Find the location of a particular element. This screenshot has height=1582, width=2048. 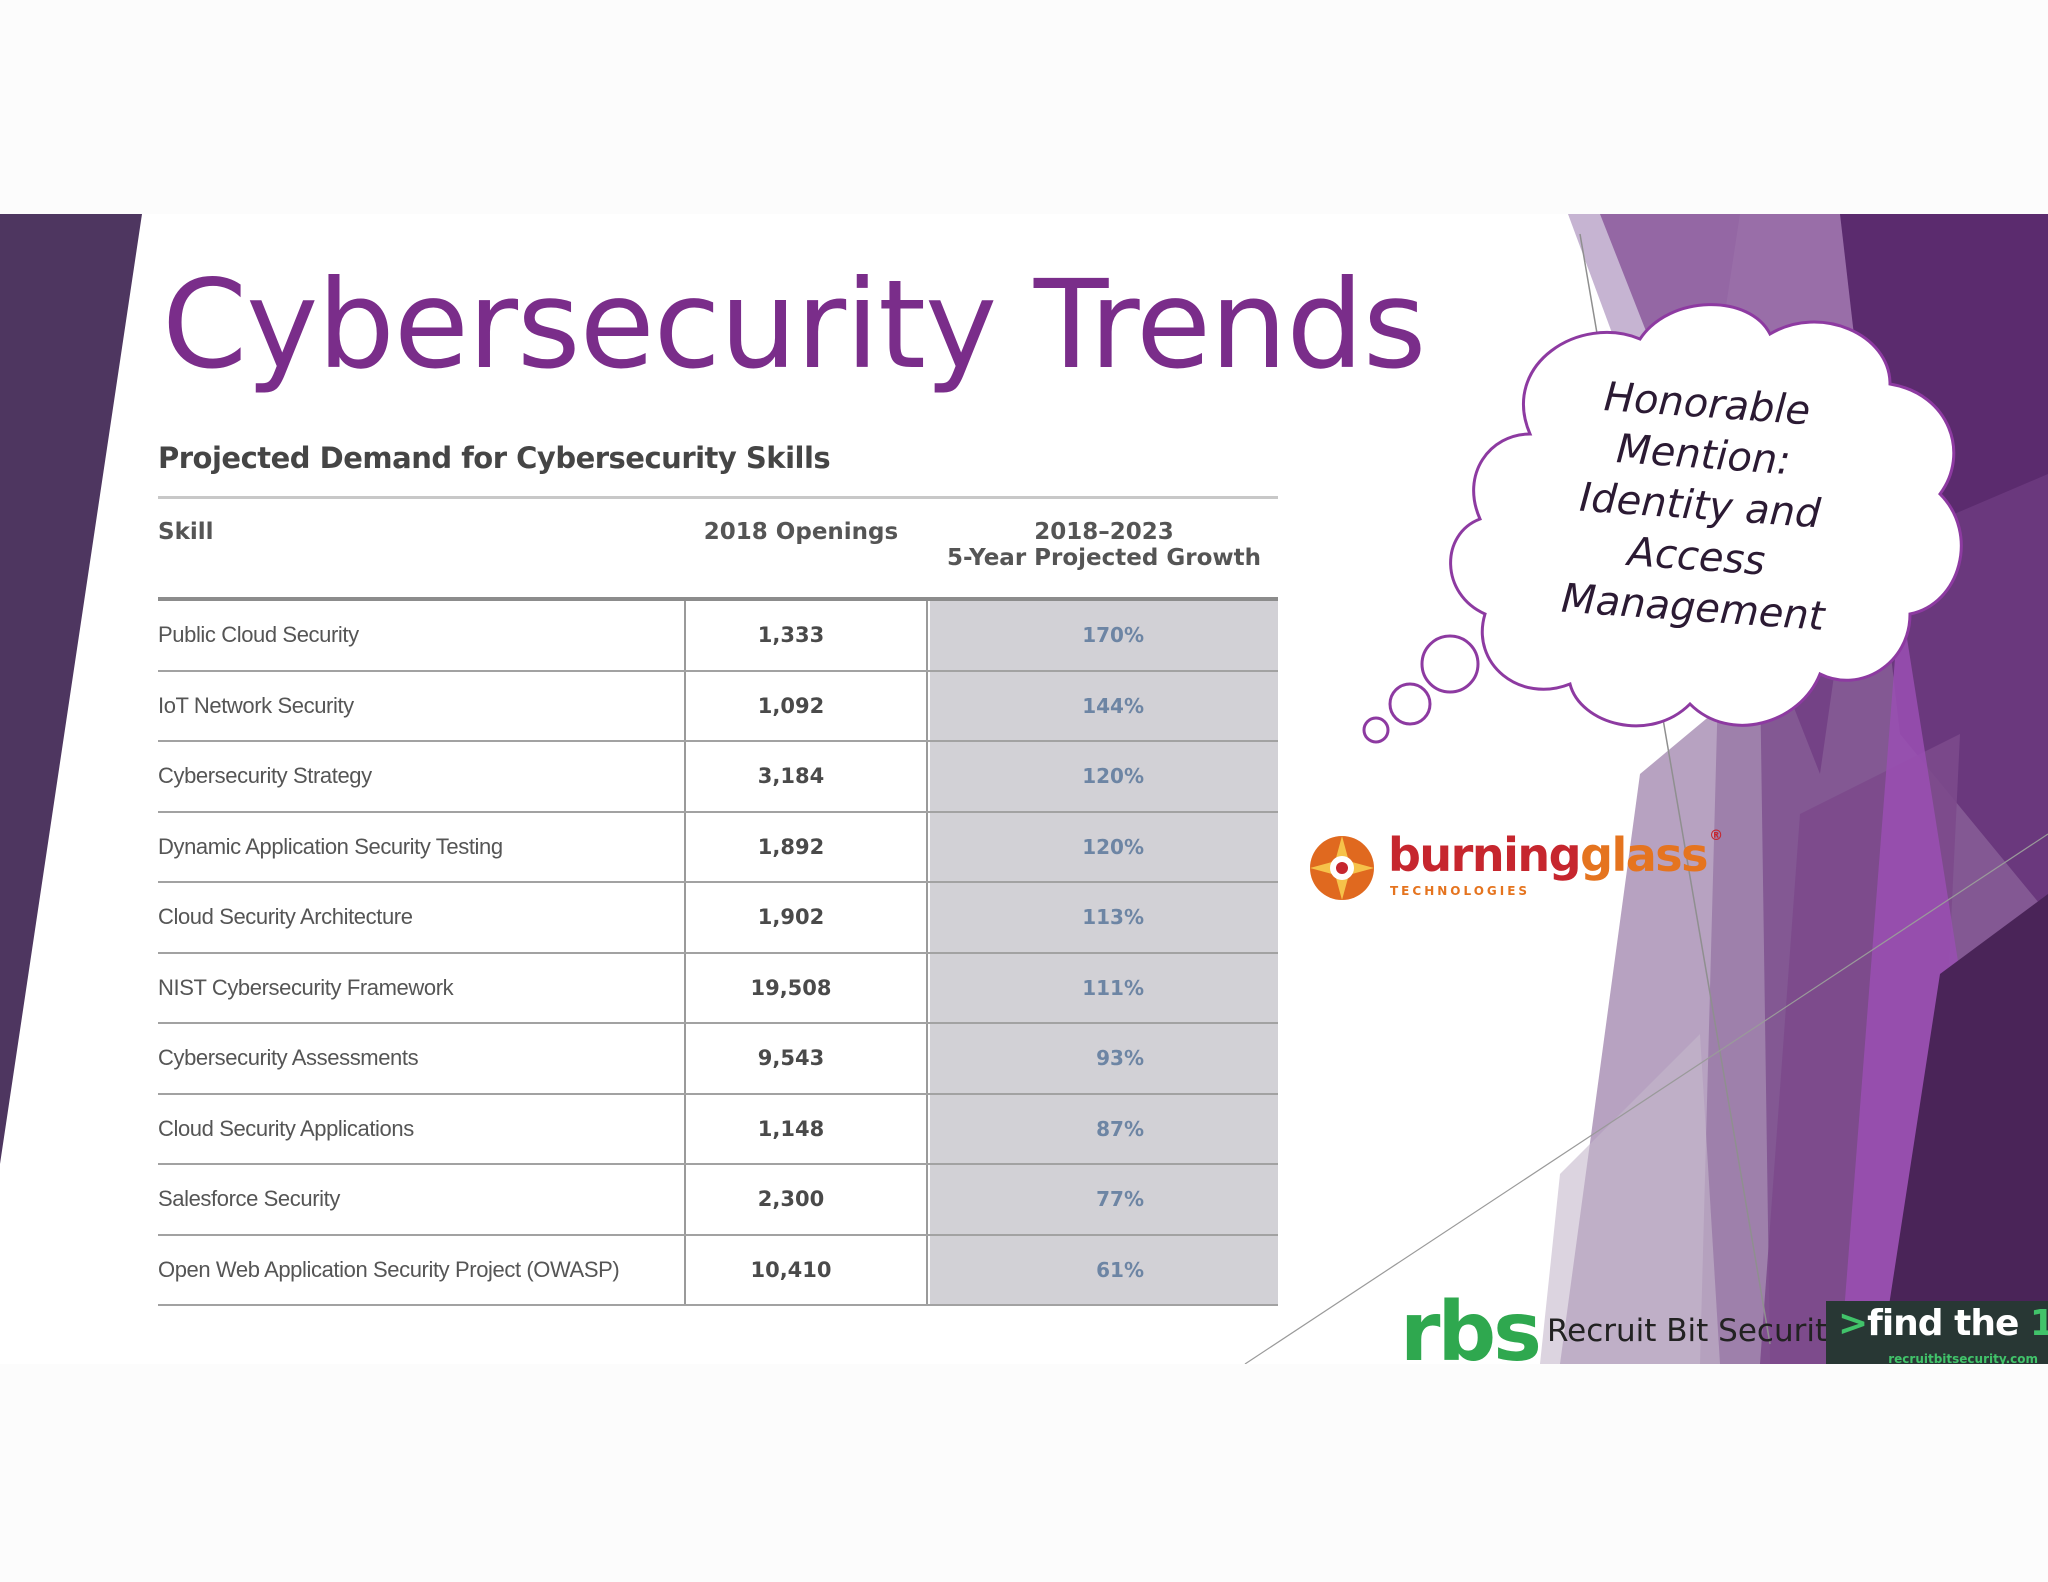

cell-growth: 111% is located at coordinates (1104, 987).